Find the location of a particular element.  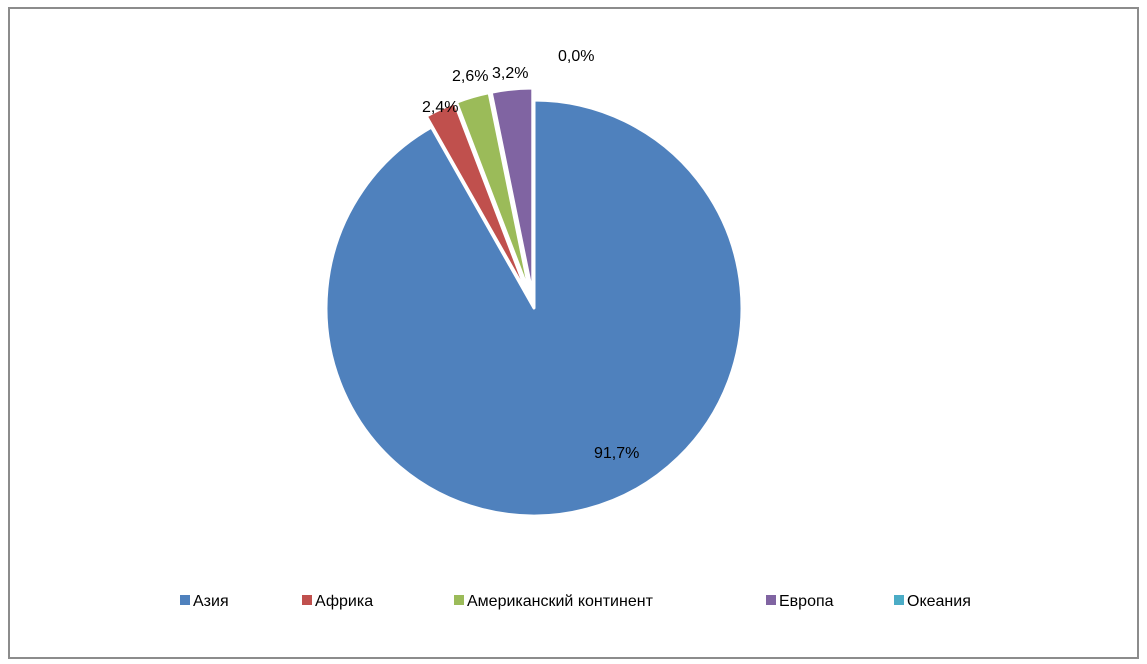

data-labels: 91,7% 2,4% 2,6% 3,2% 0,0% is located at coordinates (530, 255).